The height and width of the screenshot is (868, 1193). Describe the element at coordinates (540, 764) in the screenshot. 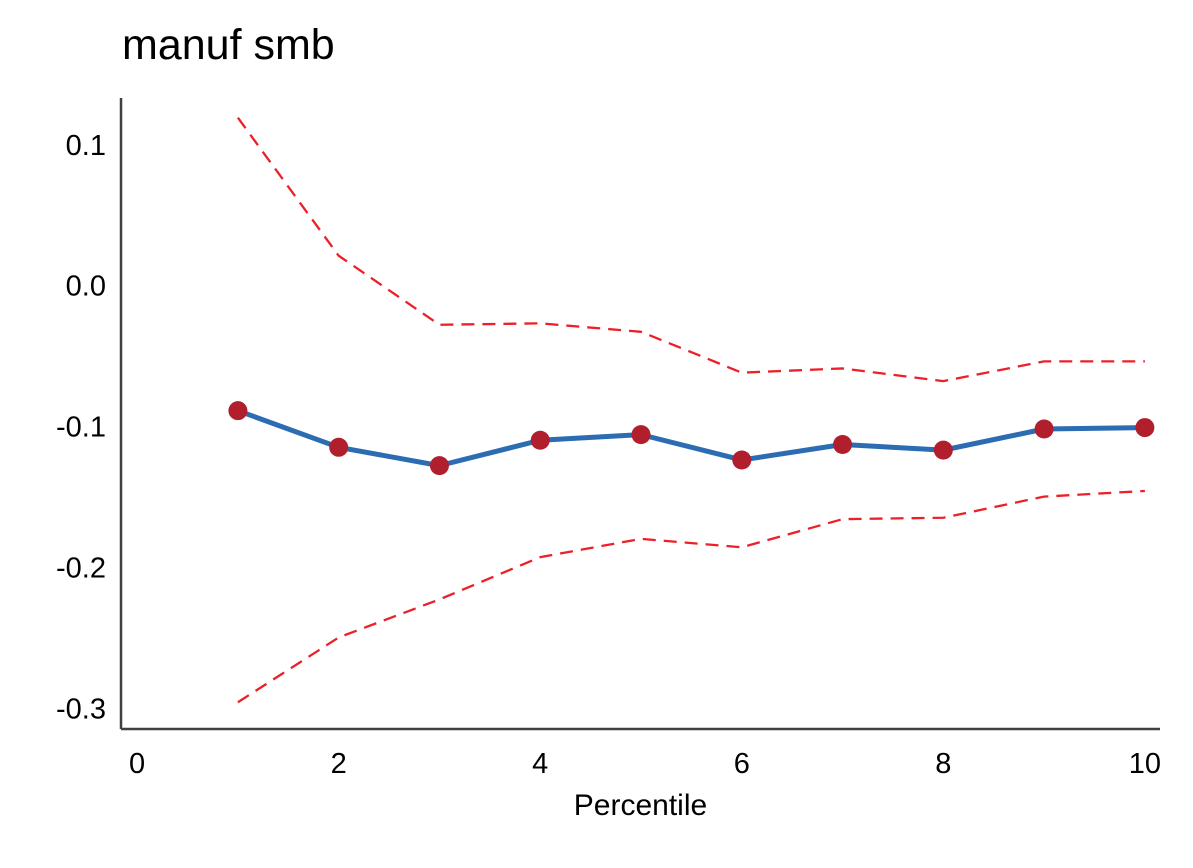

I see `x-tick-label: 4` at that location.